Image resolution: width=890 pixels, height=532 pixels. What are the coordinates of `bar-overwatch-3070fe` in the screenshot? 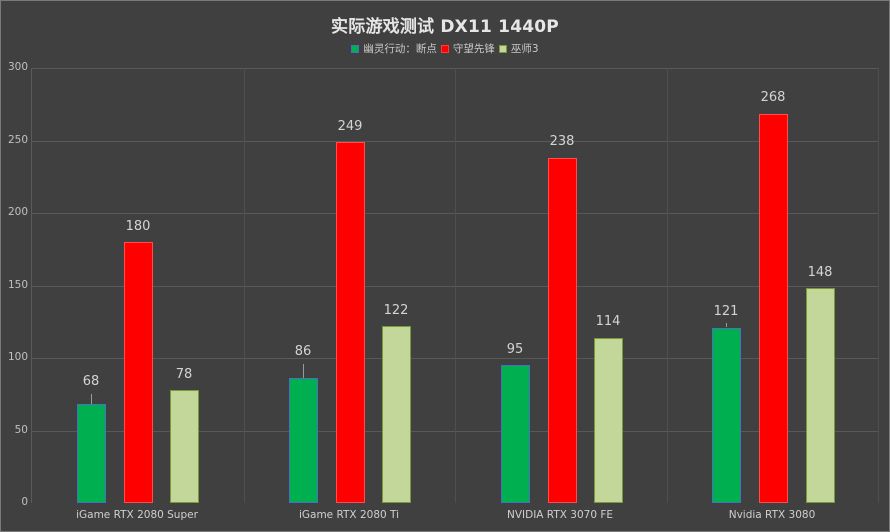 It's located at (562, 330).